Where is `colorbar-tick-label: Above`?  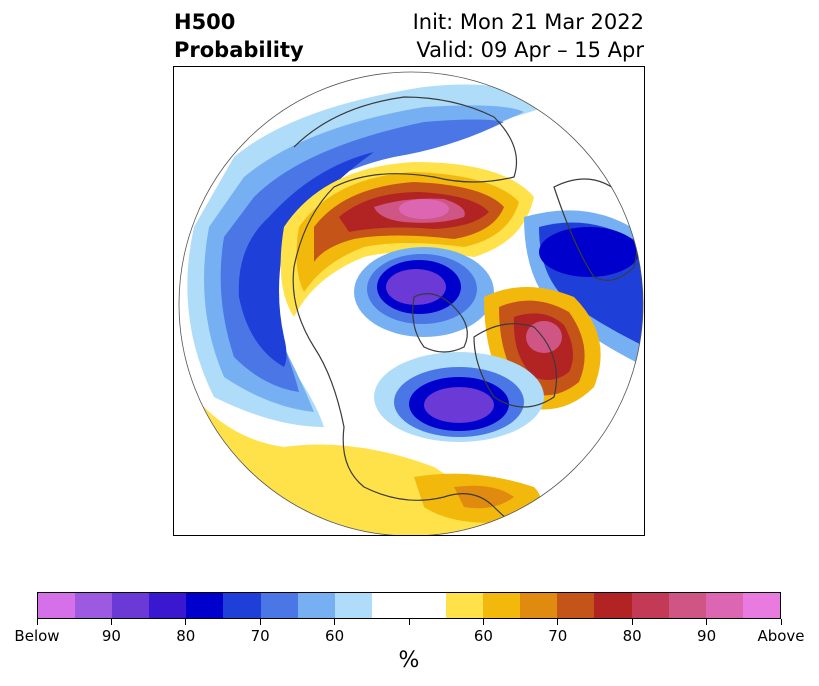
colorbar-tick-label: Above is located at coordinates (781, 636).